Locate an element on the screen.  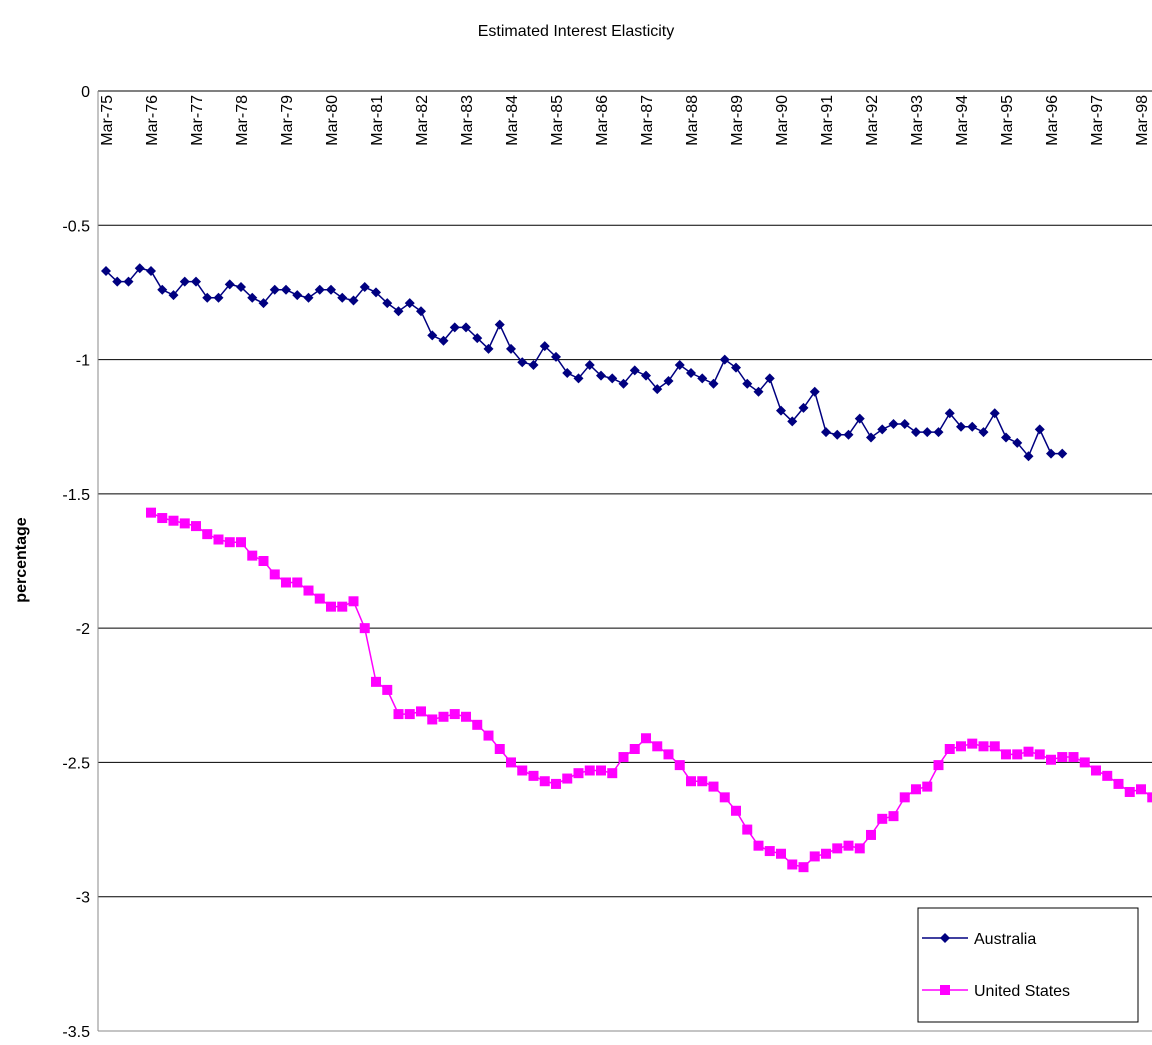
legend: Australia United States is located at coordinates (1028, 965).